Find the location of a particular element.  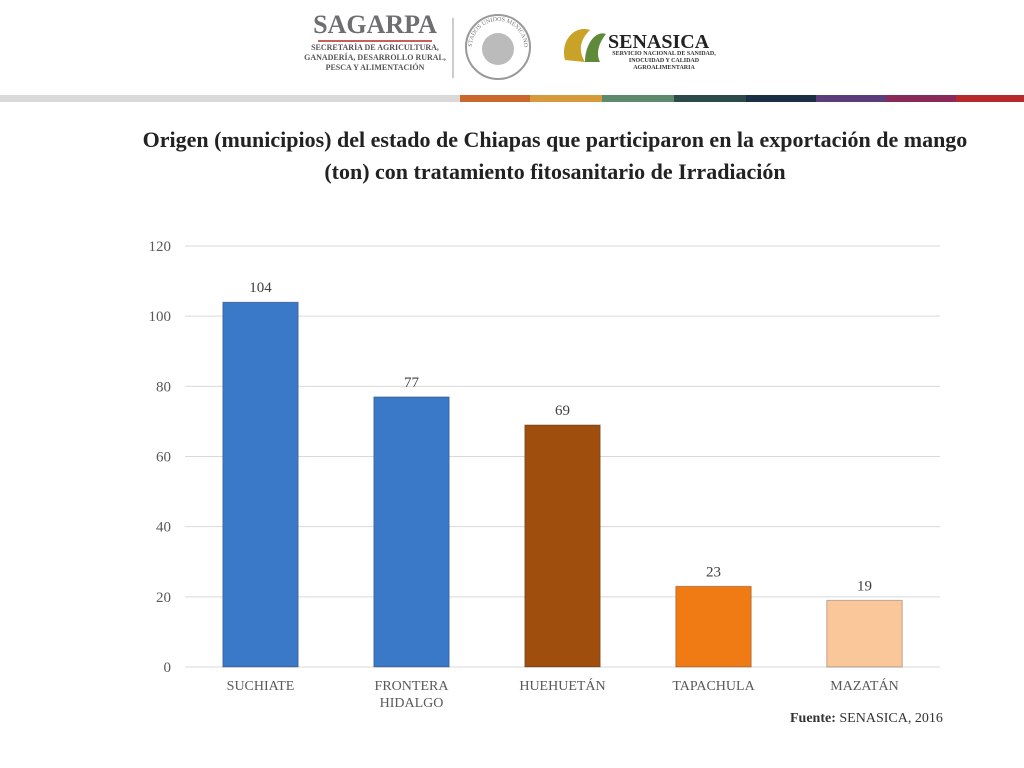

source: Fuente: SENASICA, 2016 is located at coordinates (866, 719).